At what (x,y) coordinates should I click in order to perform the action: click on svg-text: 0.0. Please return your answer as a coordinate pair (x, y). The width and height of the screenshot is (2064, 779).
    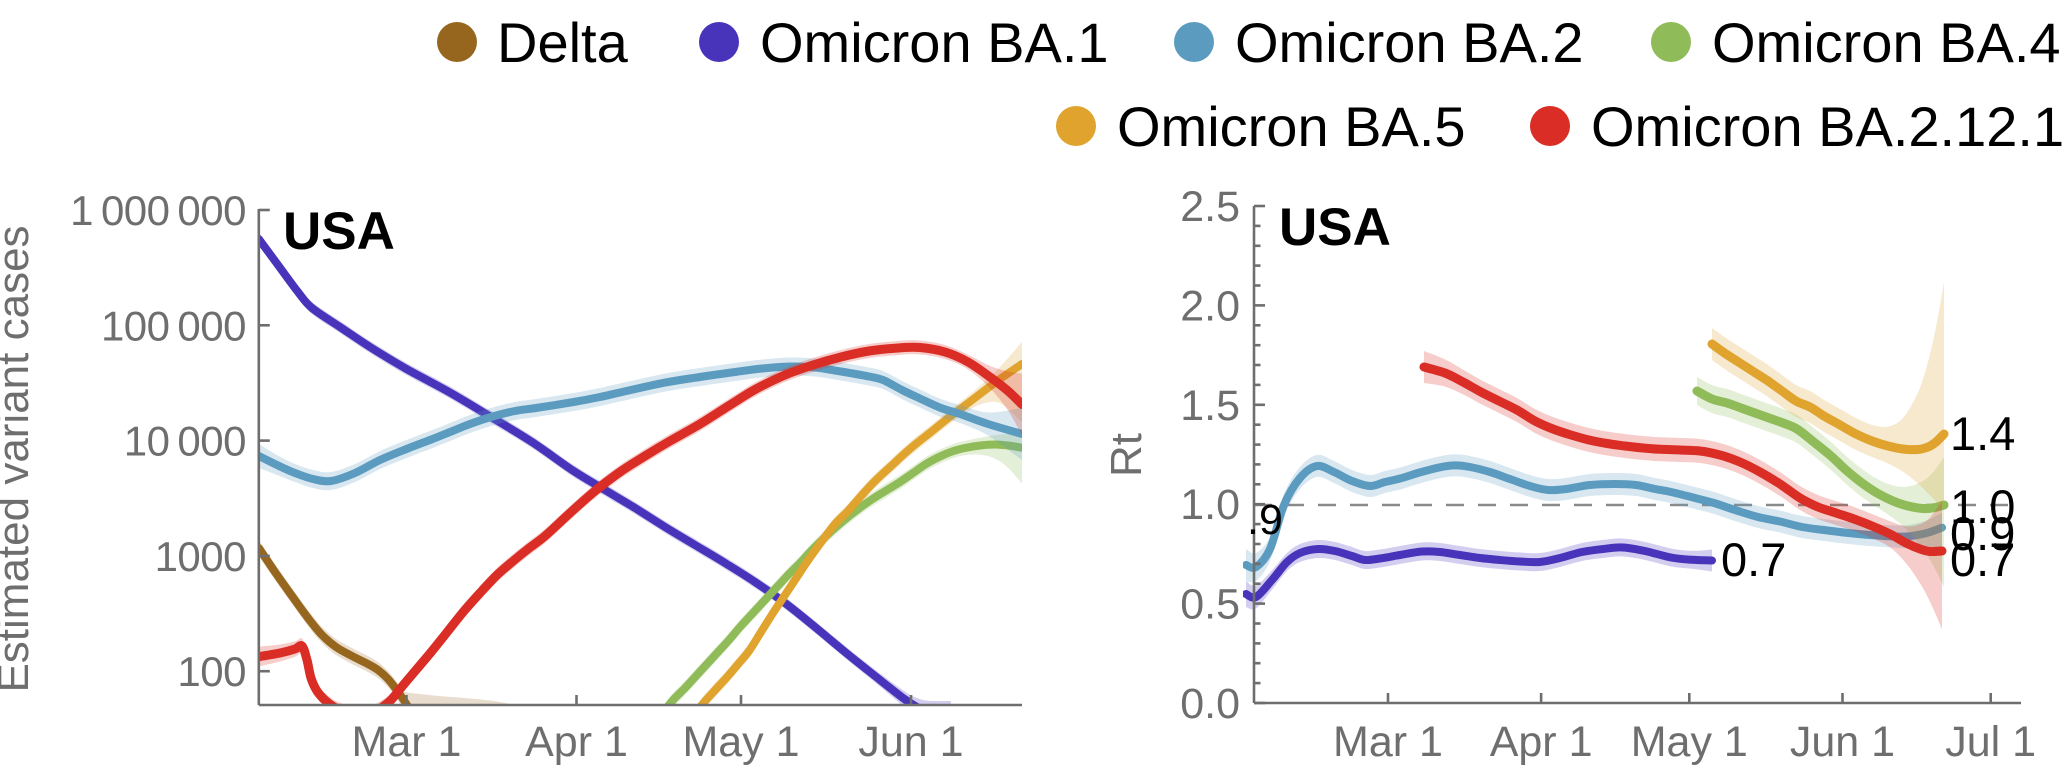
    Looking at the image, I should click on (1210, 704).